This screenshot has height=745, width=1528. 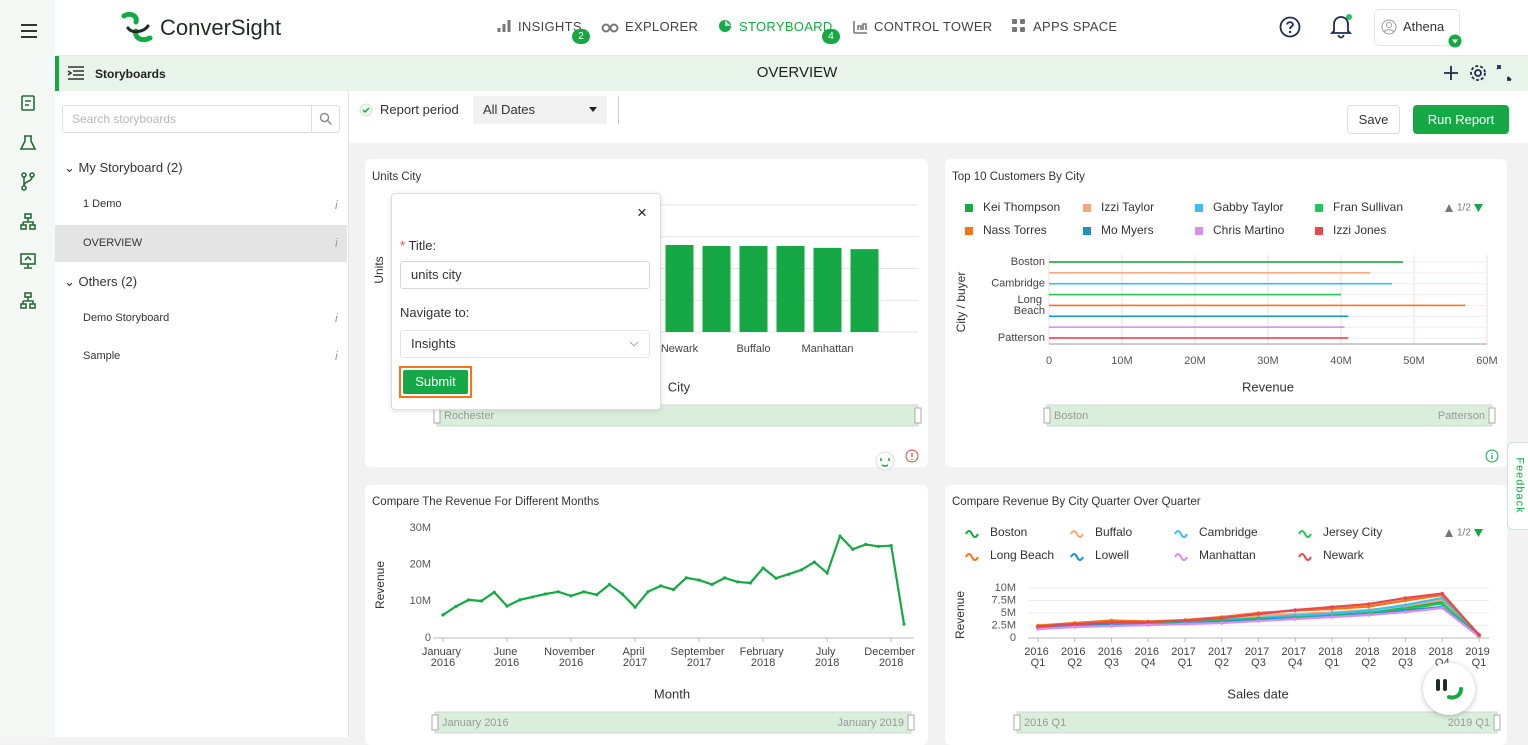 I want to click on submit-button, so click(x=435, y=382).